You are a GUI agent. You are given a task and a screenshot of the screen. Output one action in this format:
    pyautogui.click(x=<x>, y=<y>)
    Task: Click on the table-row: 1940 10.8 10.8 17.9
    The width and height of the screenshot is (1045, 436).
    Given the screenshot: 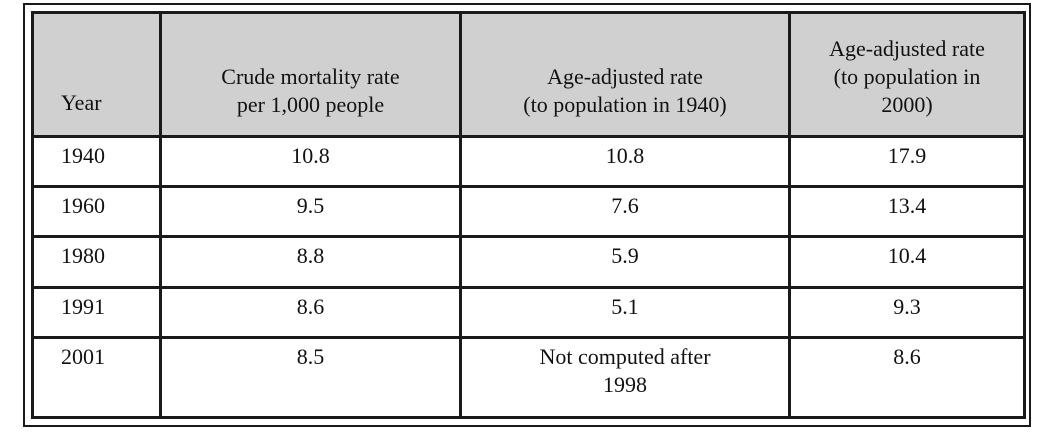 What is the action you would take?
    pyautogui.click(x=528, y=161)
    